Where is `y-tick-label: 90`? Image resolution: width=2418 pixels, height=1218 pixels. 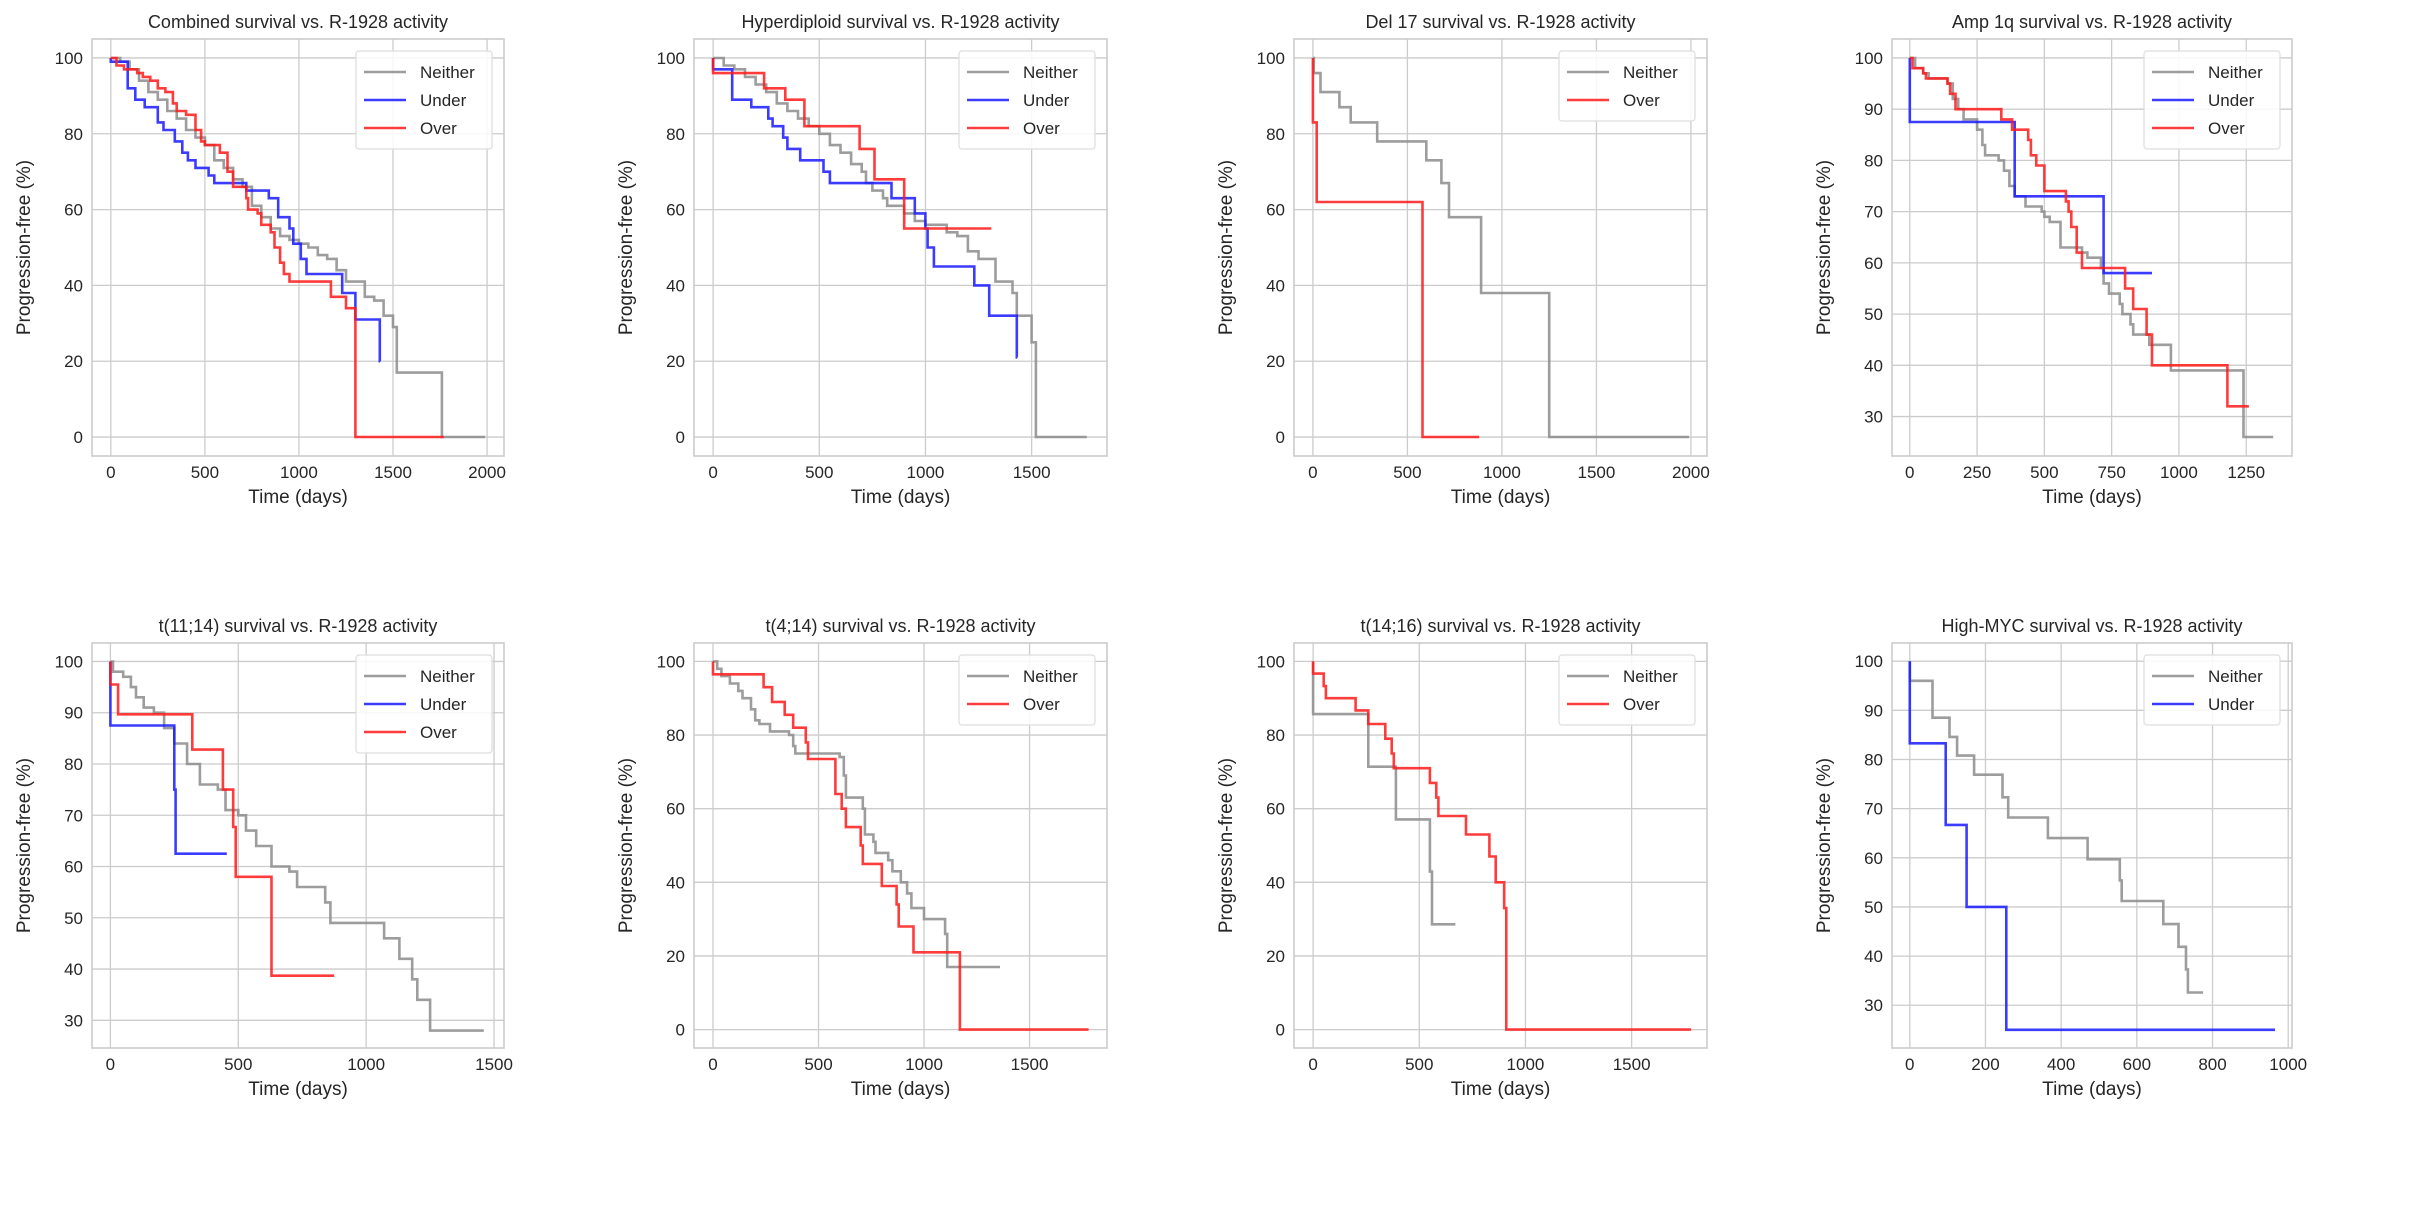 y-tick-label: 90 is located at coordinates (1873, 710).